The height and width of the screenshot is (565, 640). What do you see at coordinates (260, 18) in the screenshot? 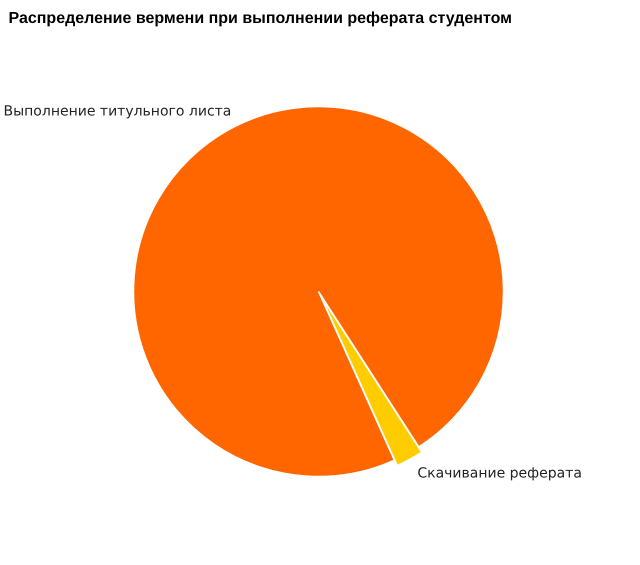
I see `chart-title: Распределение вермени при выполнении реферата студентом` at bounding box center [260, 18].